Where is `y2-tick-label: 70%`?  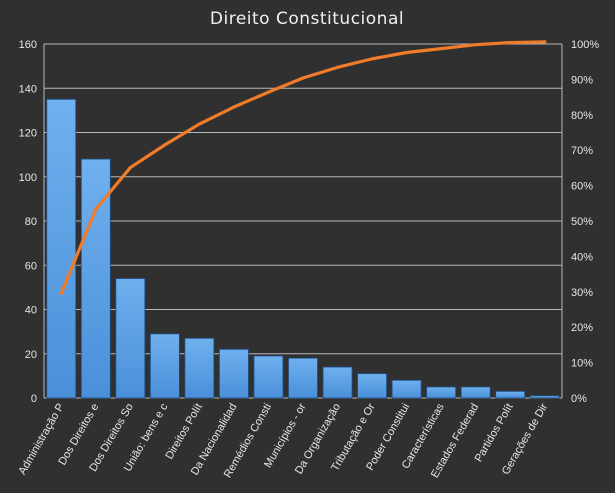 y2-tick-label: 70% is located at coordinates (582, 151).